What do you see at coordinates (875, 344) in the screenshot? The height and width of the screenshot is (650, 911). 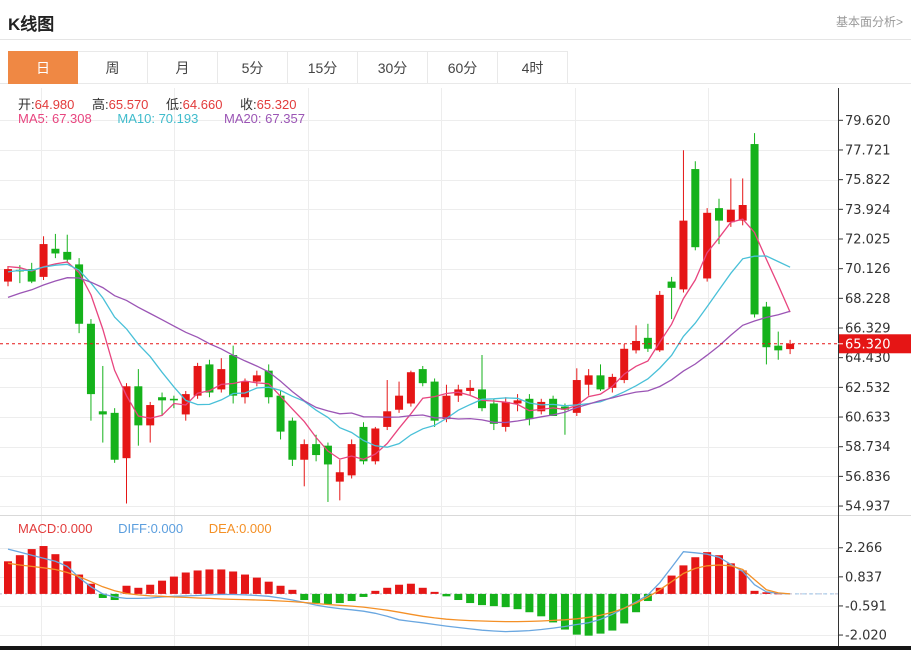 I see `last-price-badge` at bounding box center [875, 344].